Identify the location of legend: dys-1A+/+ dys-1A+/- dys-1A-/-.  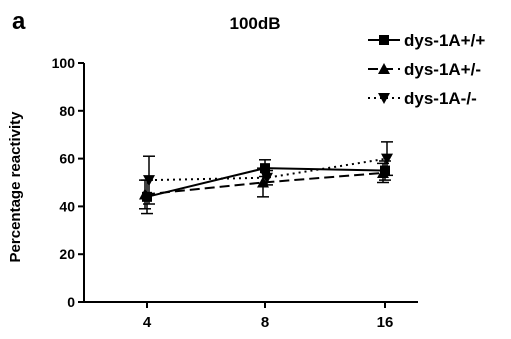
(426, 69).